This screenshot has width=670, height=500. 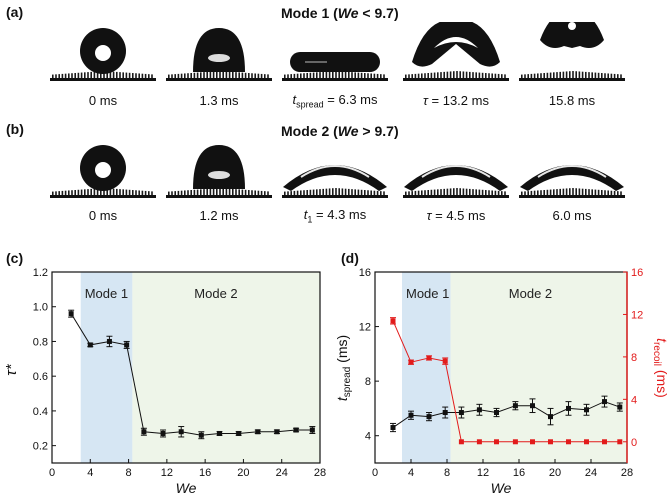 What do you see at coordinates (15, 258) in the screenshot?
I see `panel-c-label: (c)` at bounding box center [15, 258].